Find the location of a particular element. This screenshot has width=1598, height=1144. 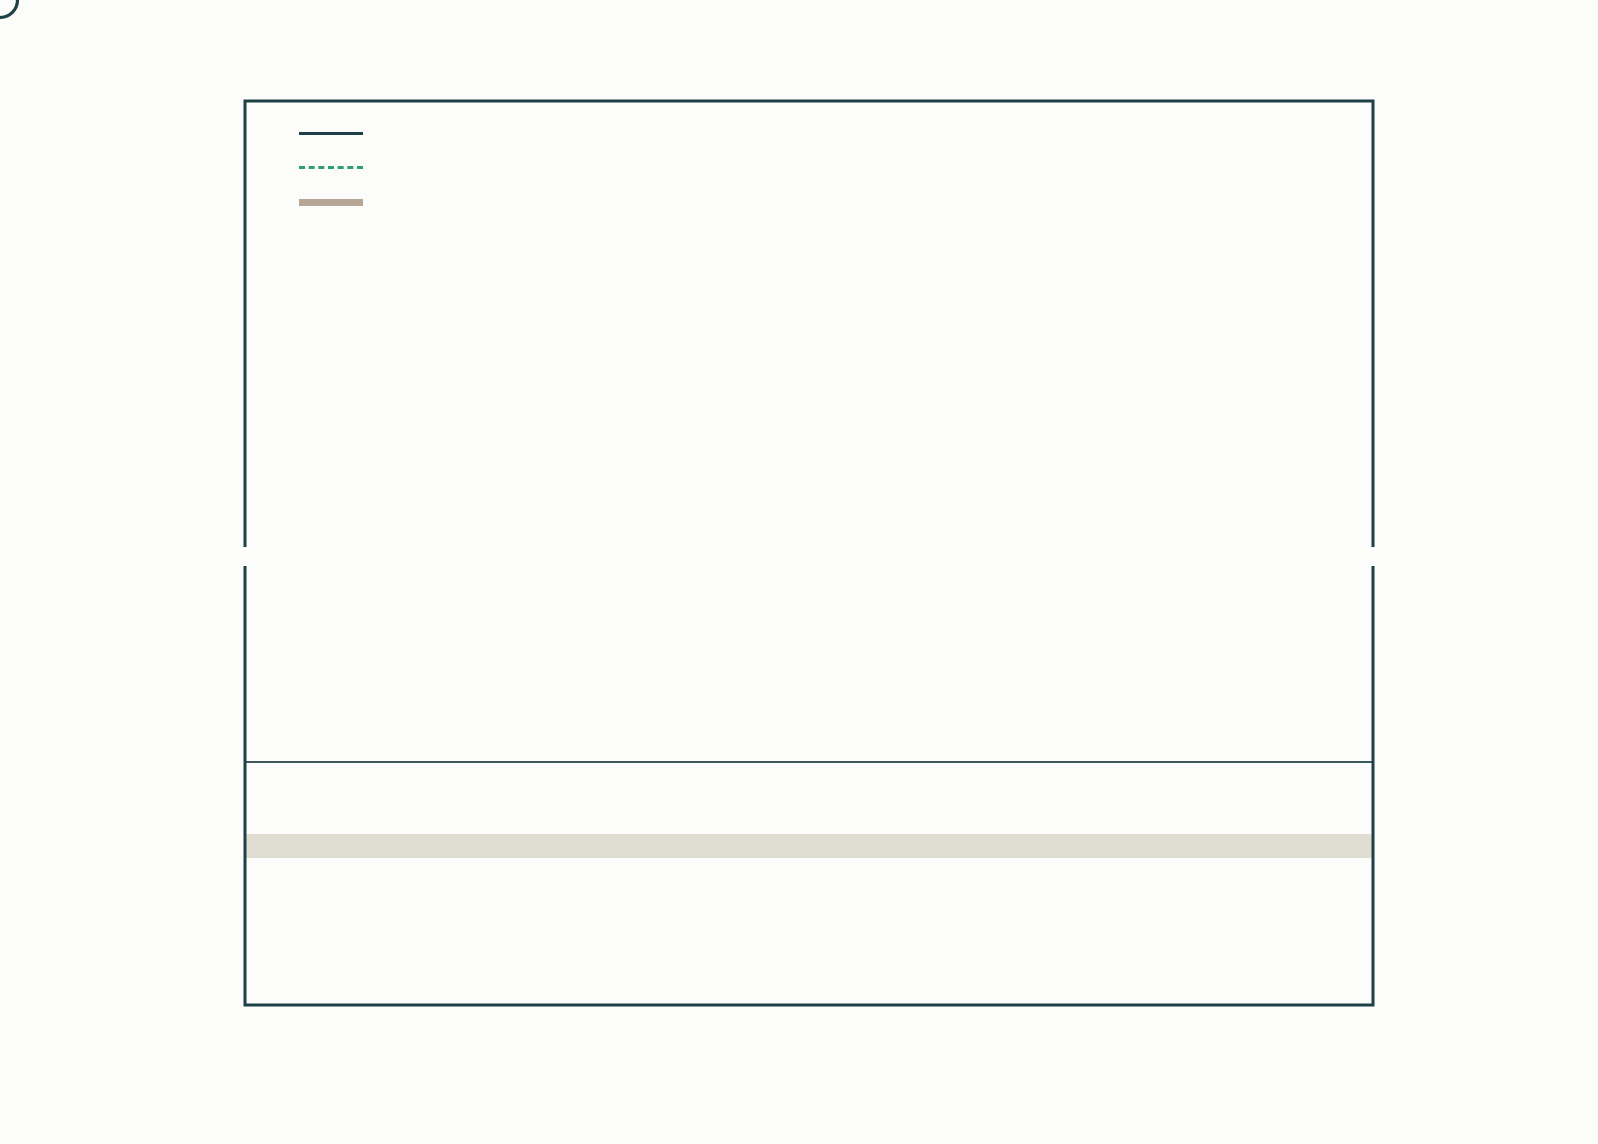

discount-band is located at coordinates (809, 846).